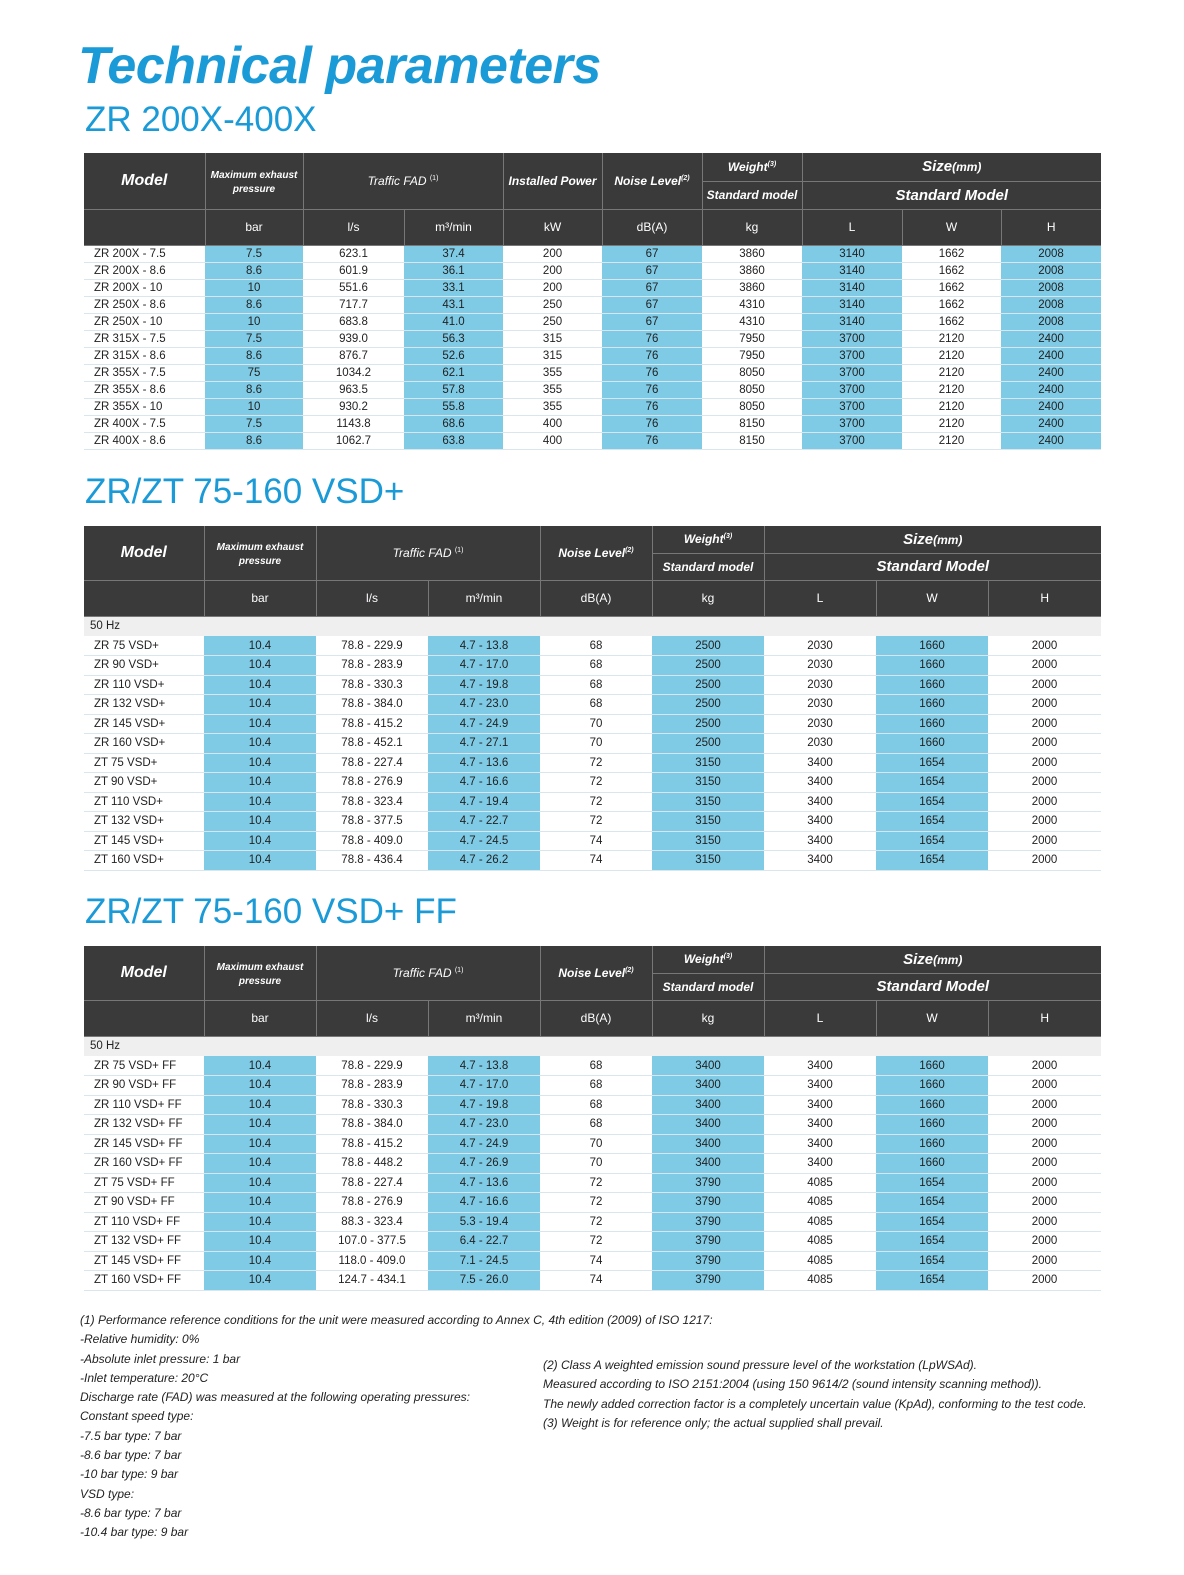 Image resolution: width=1184 pixels, height=1575 pixels. I want to click on model-cell: ZT 90 VSD+, so click(144, 782).